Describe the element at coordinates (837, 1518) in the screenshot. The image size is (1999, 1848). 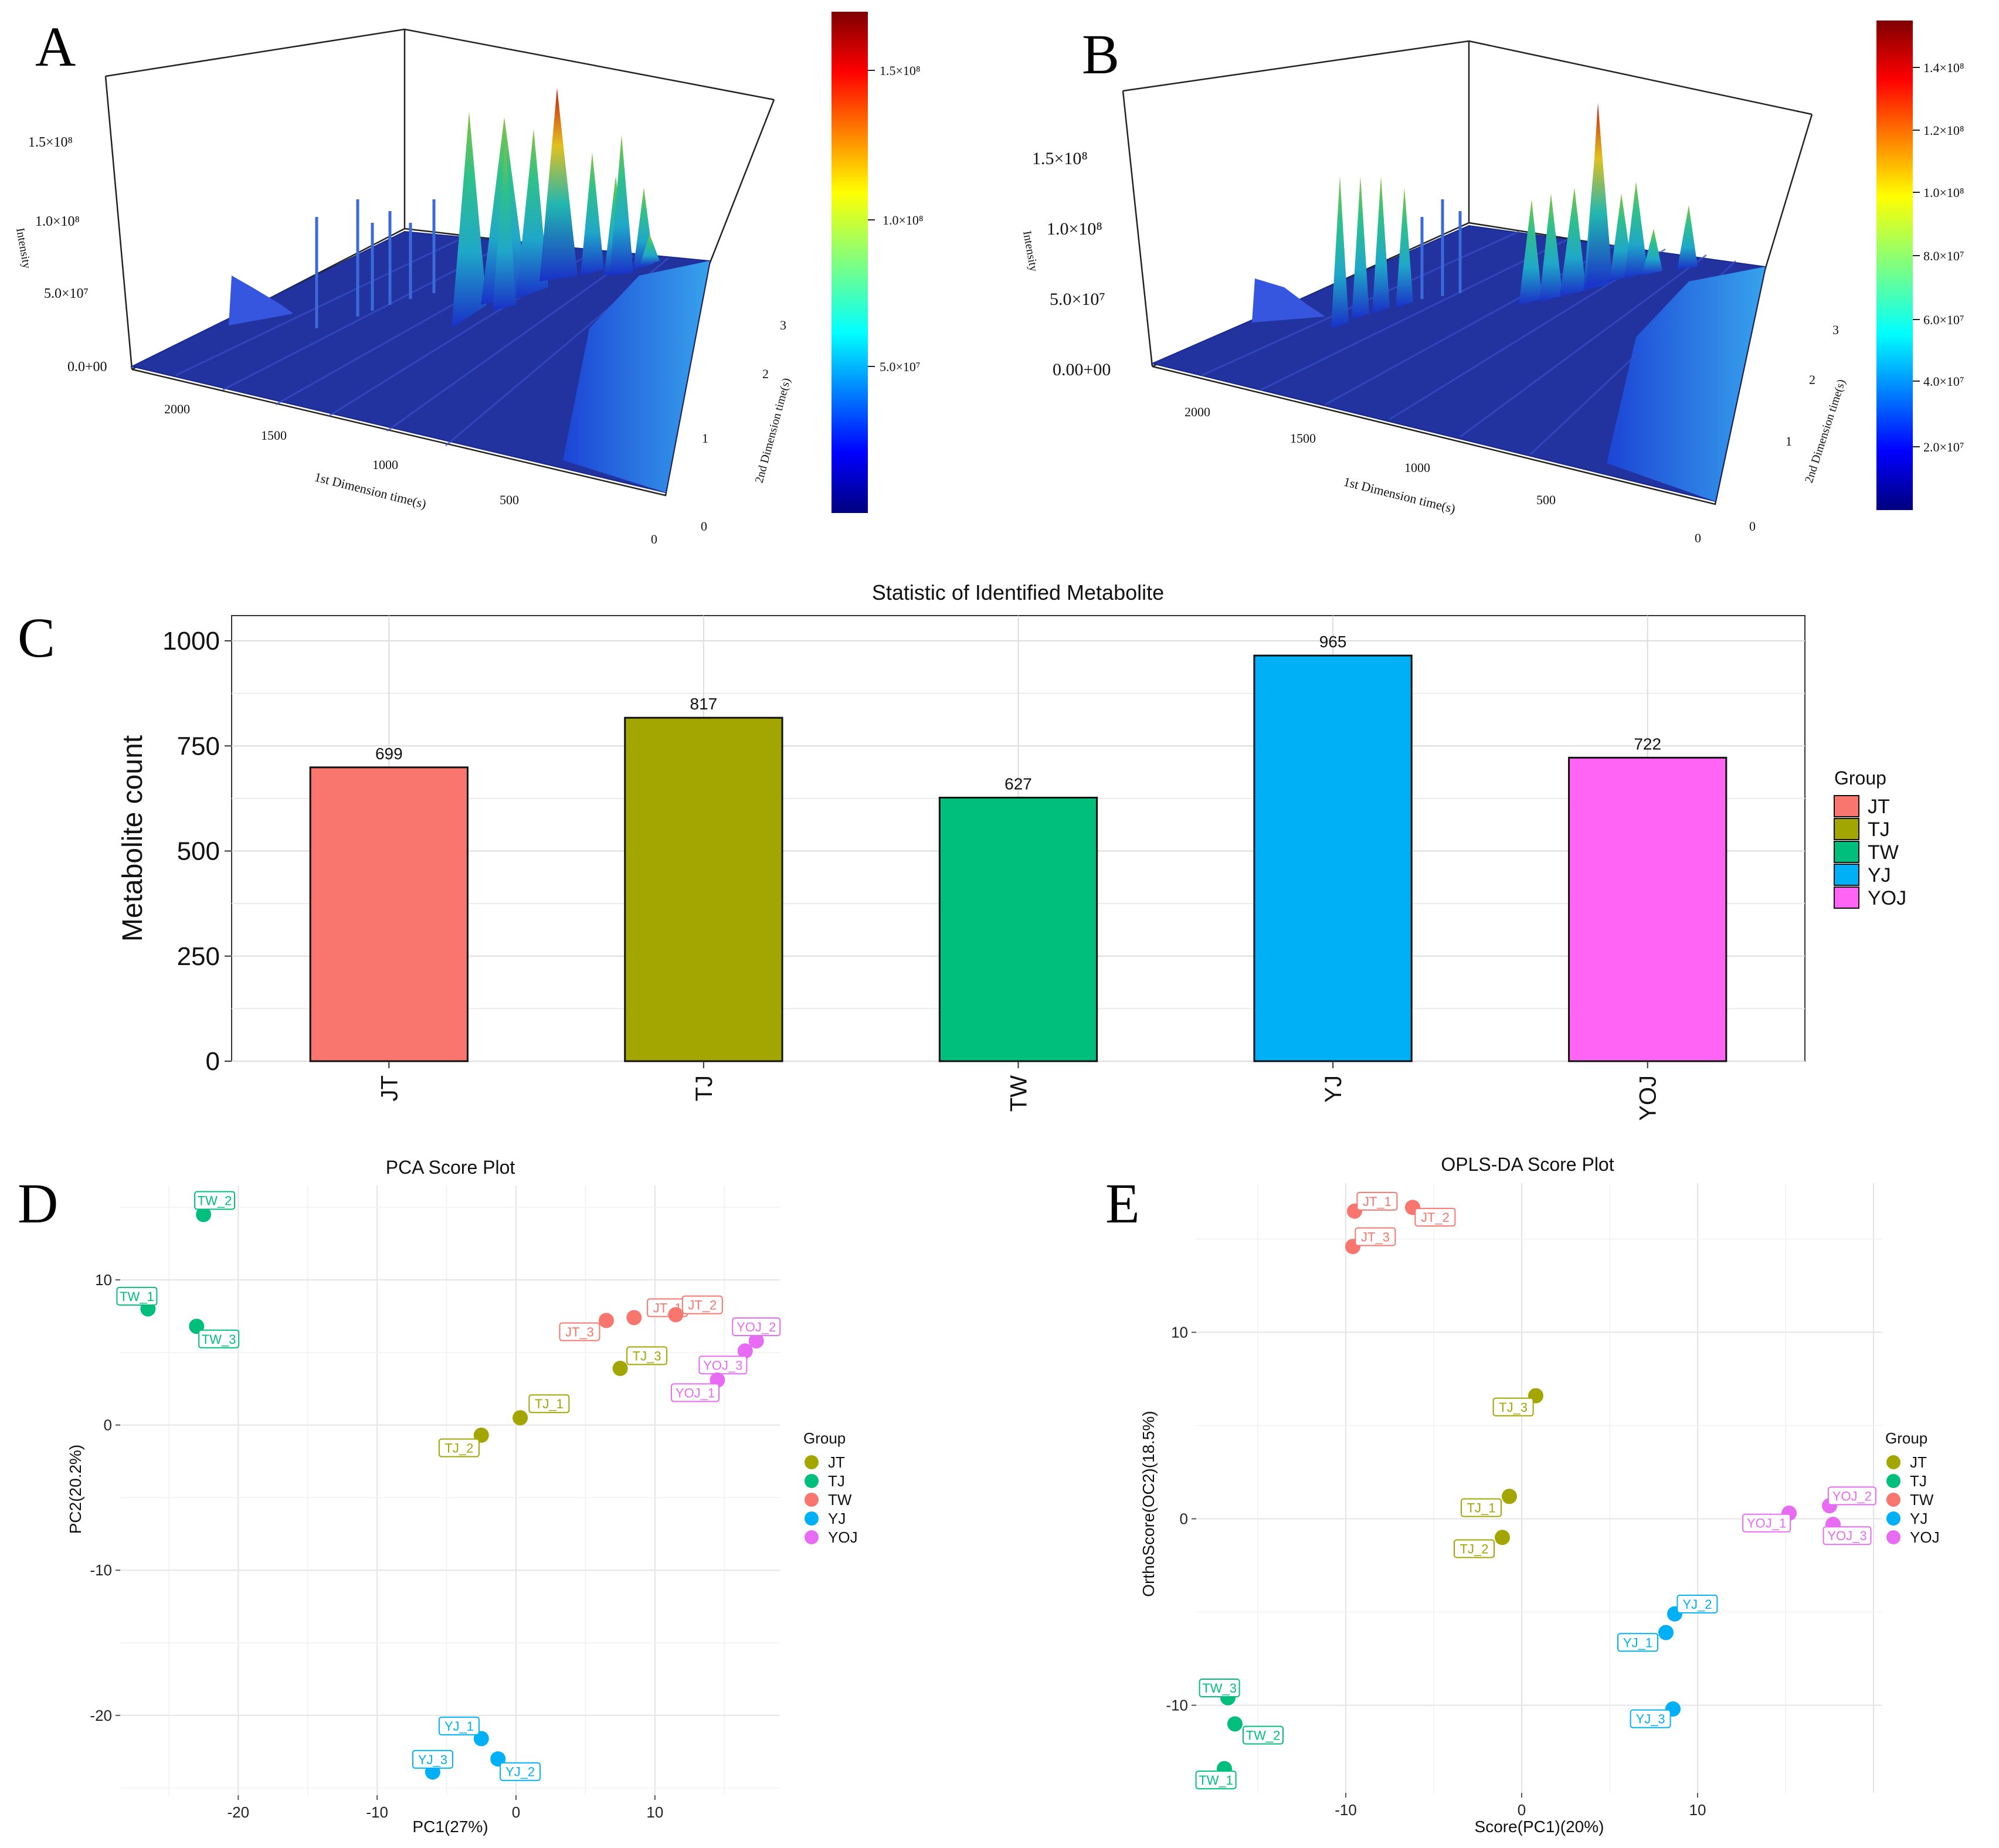
I see `scatter-legend-label: YJ` at that location.